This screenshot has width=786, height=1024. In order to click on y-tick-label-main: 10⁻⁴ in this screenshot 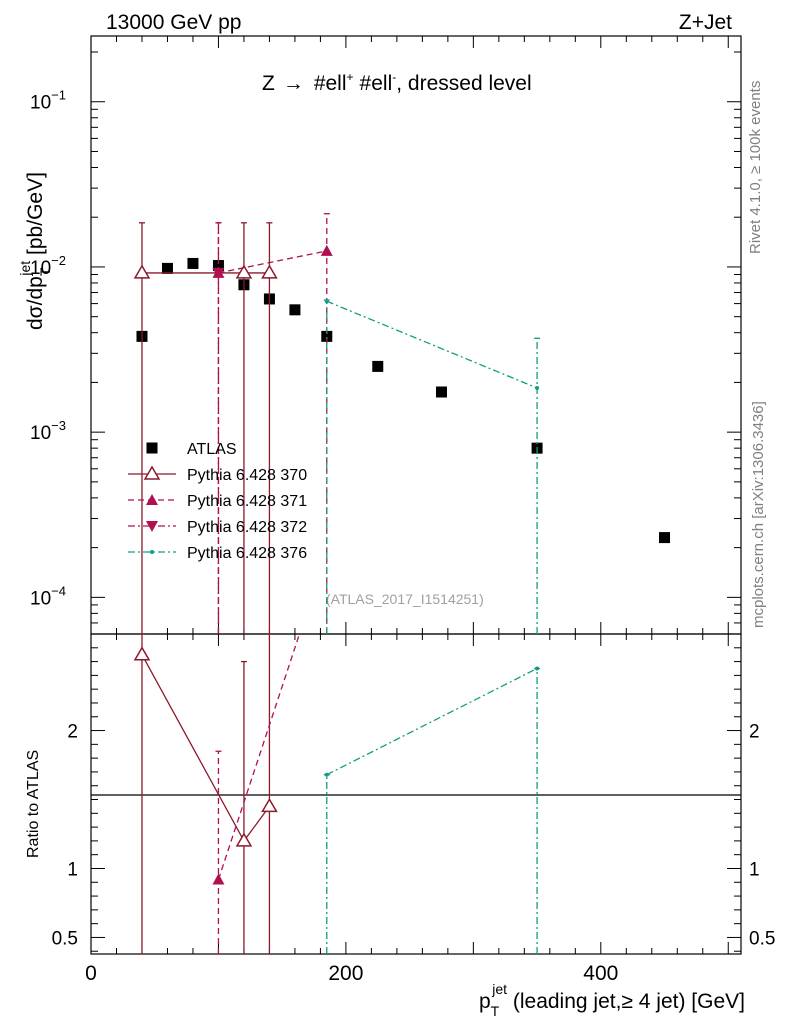, I will do `click(48, 596)`.